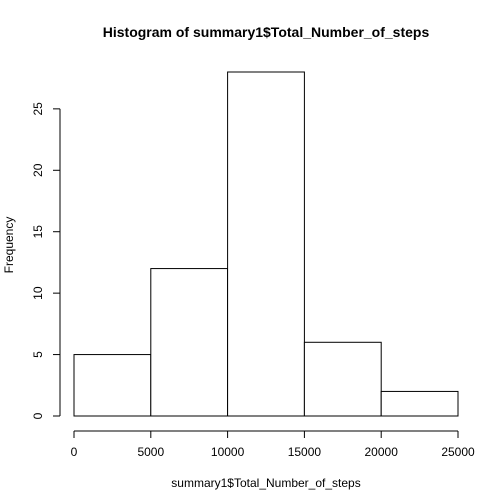 Image resolution: width=504 pixels, height=504 pixels. Describe the element at coordinates (38, 170) in the screenshot. I see `y-tick-label: 20` at that location.